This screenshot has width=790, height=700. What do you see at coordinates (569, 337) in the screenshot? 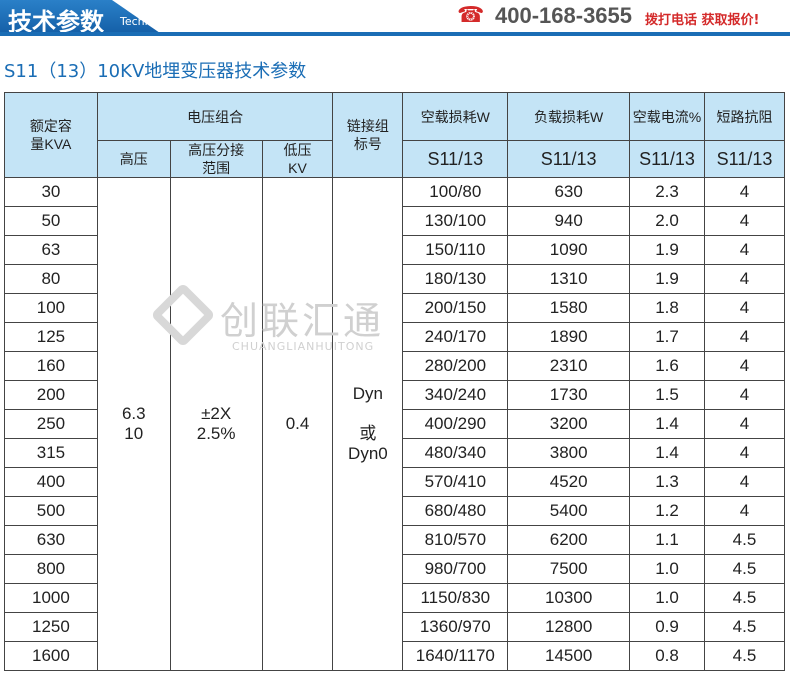
I see `cell-load: 1890` at bounding box center [569, 337].